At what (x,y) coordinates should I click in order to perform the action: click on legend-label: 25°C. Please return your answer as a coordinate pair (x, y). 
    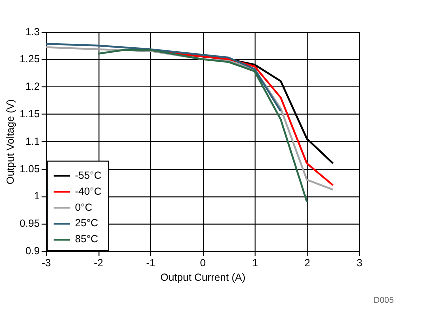
    Looking at the image, I should click on (87, 224).